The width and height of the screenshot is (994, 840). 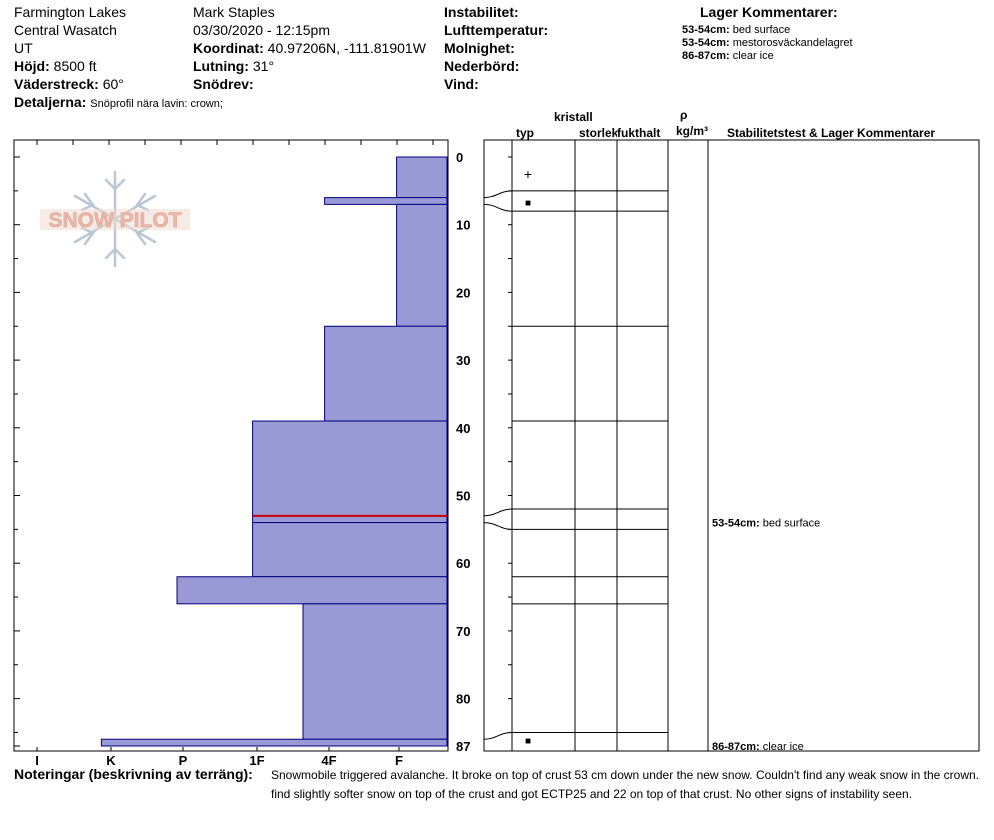 I want to click on notes-label: Noteringar (beskrivning av terräng):, so click(x=133, y=774).